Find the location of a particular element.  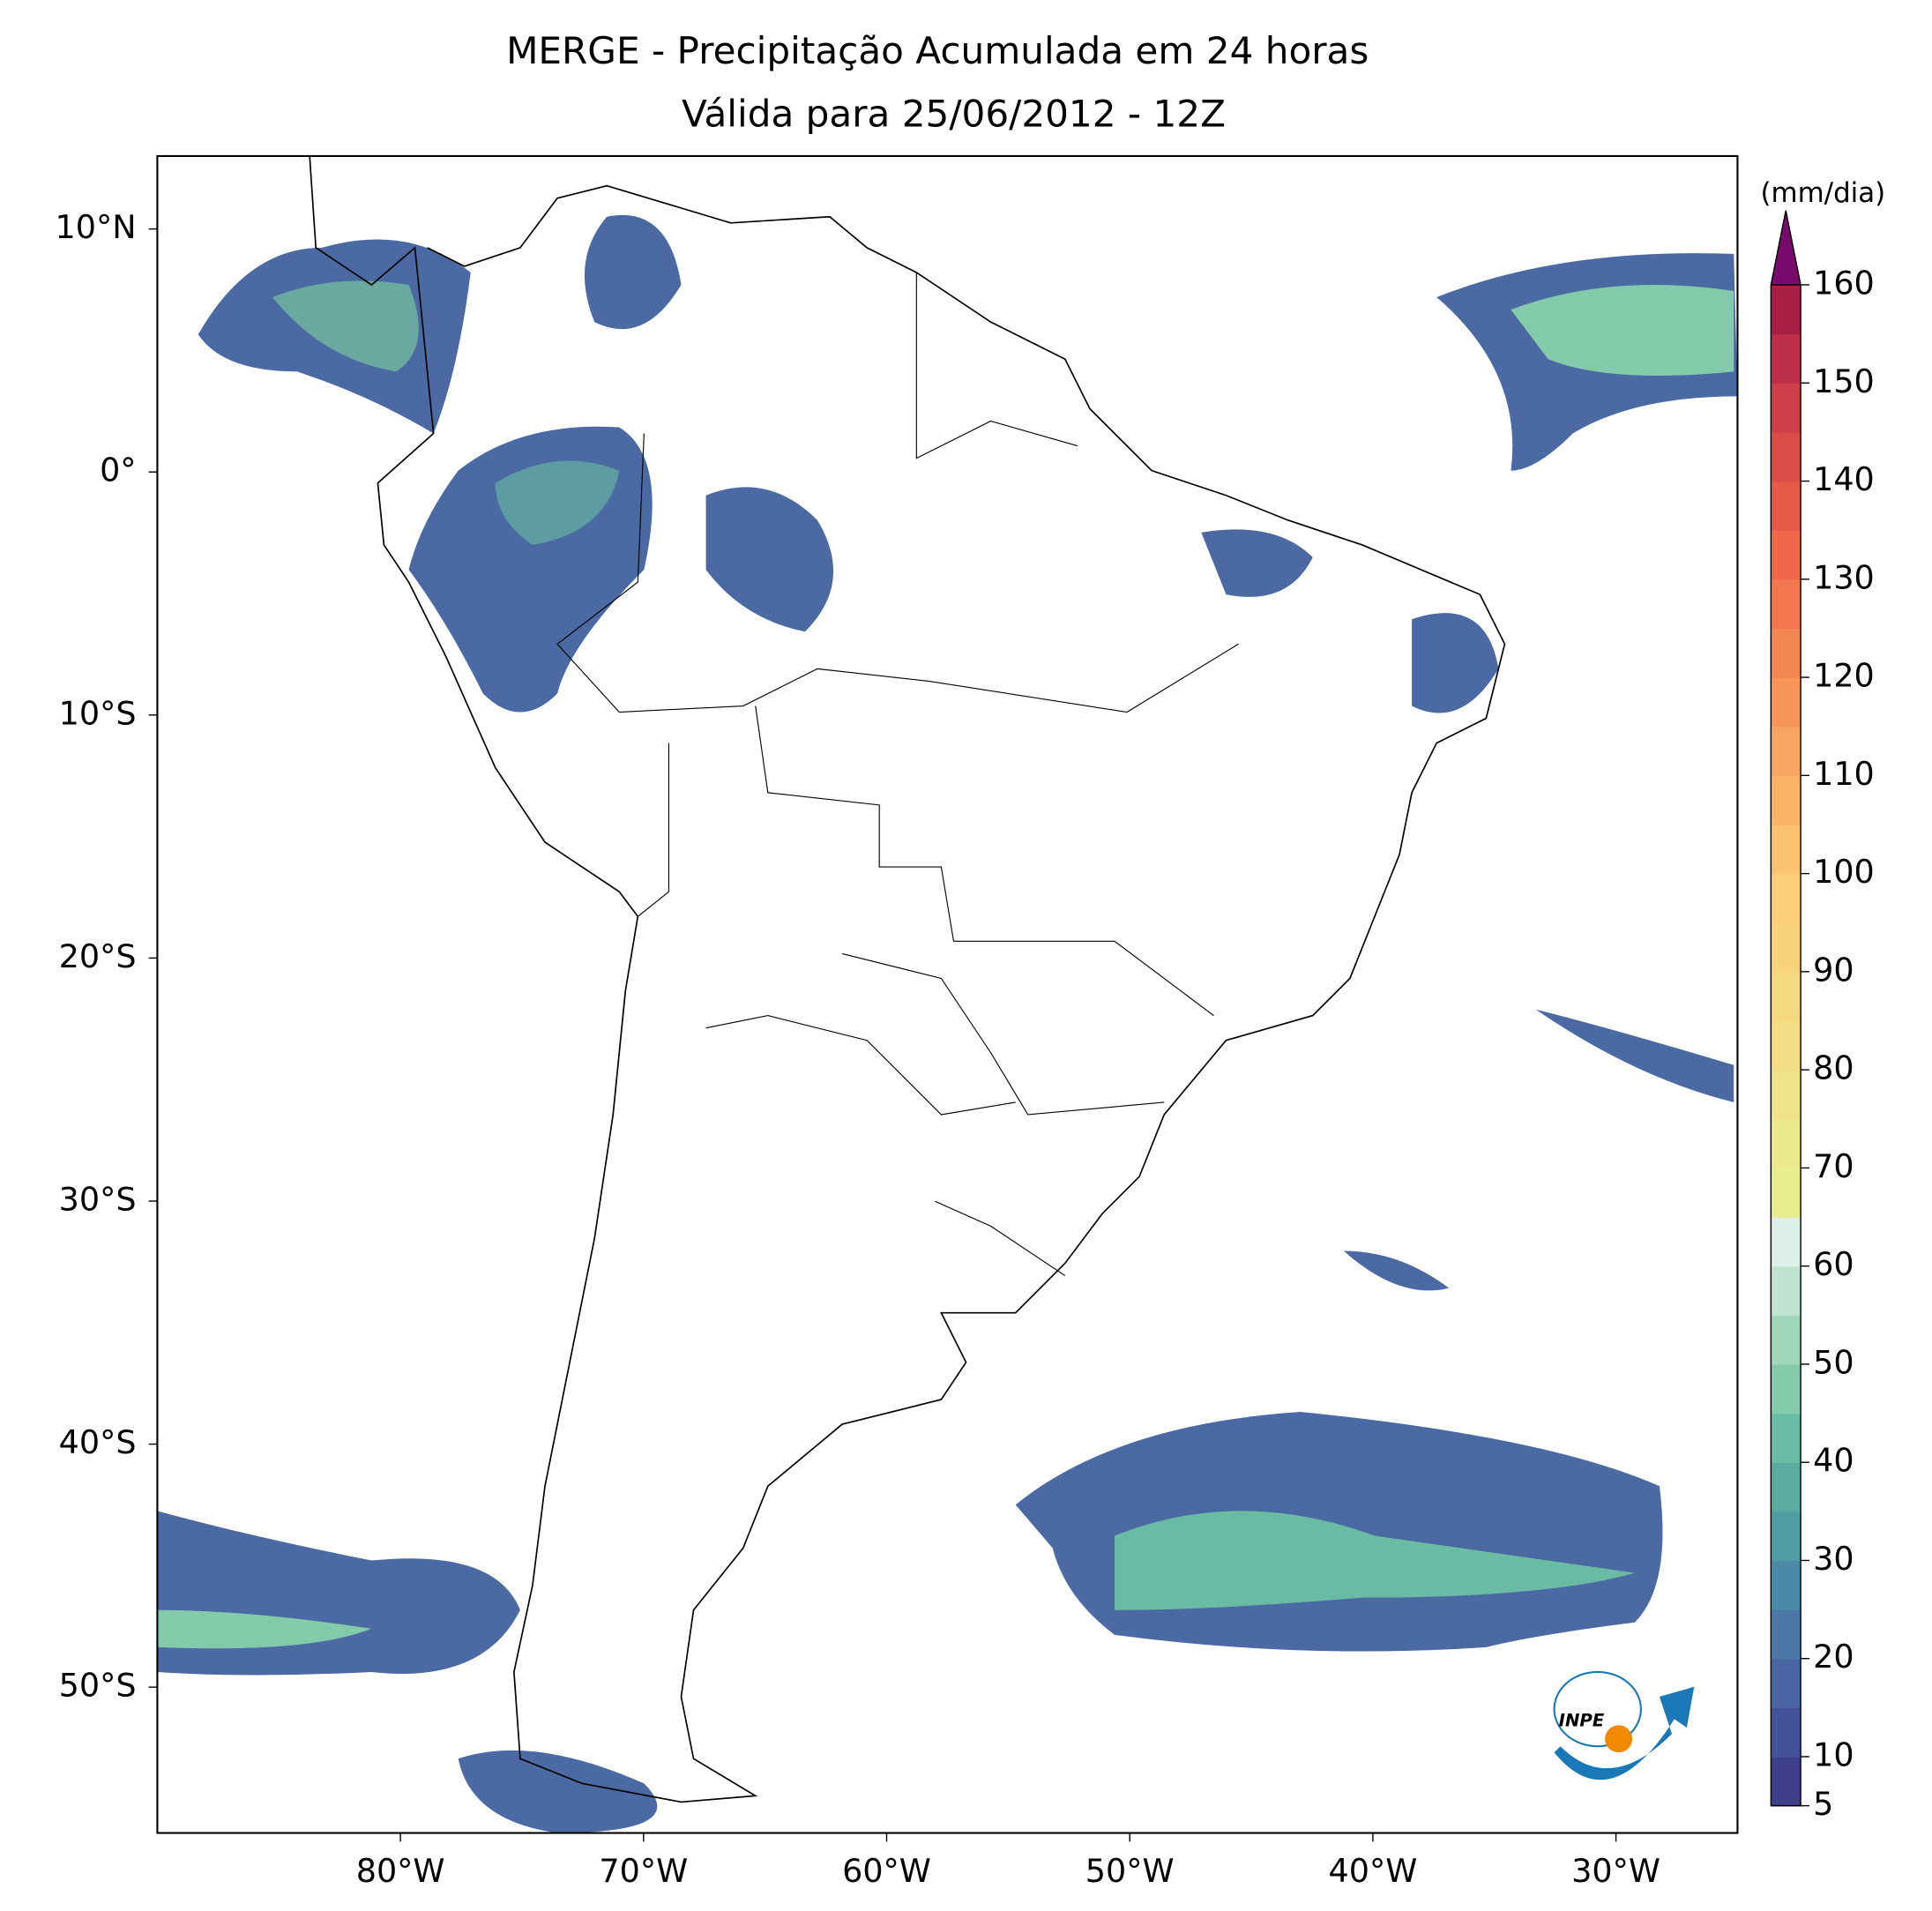

colorbar-tick-label: 150 is located at coordinates (1844, 381).